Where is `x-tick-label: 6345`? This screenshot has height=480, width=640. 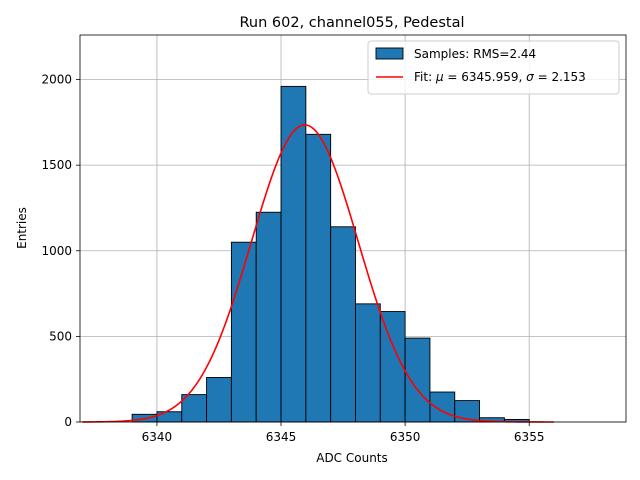 x-tick-label: 6345 is located at coordinates (281, 437).